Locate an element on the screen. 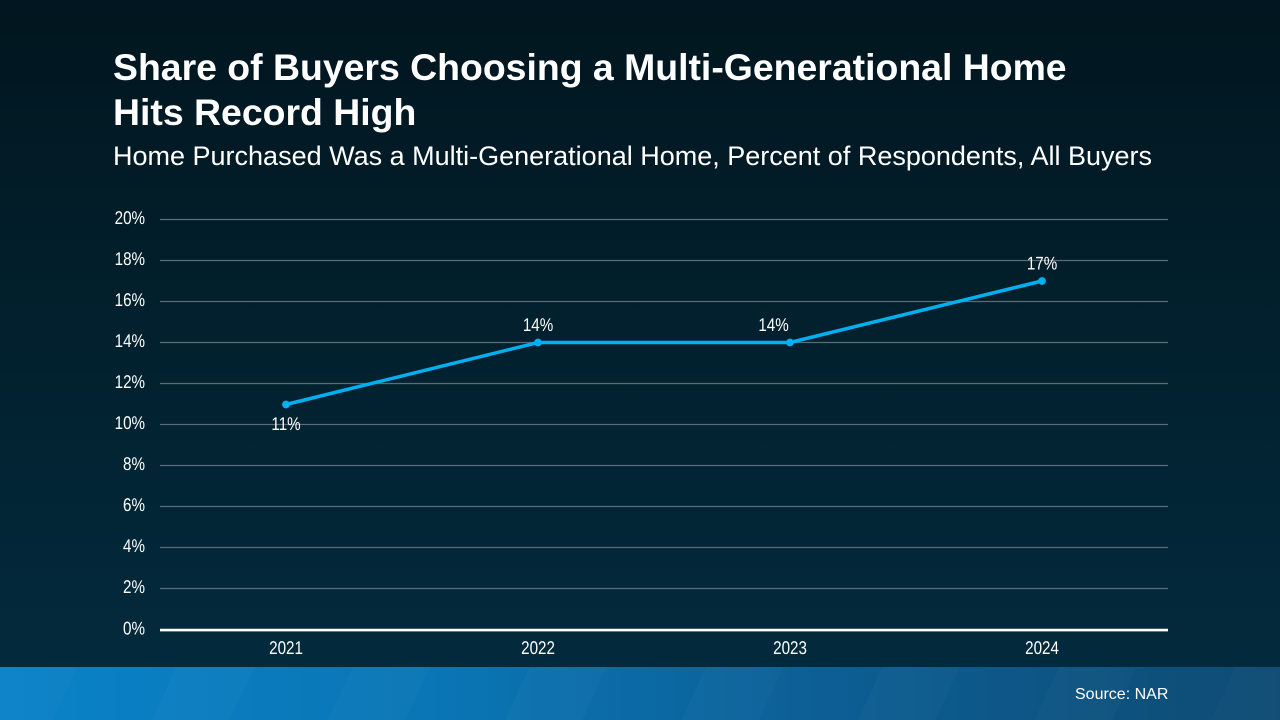 The width and height of the screenshot is (1280, 720). svg-text: 2023 is located at coordinates (790, 647).